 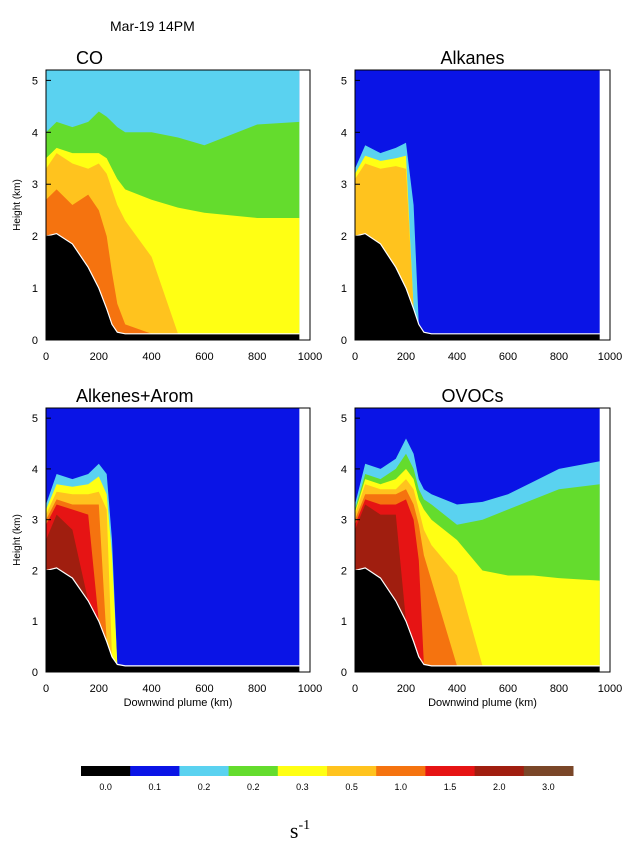 What do you see at coordinates (17, 205) in the screenshot?
I see `y-axis-label: Height (km)` at bounding box center [17, 205].